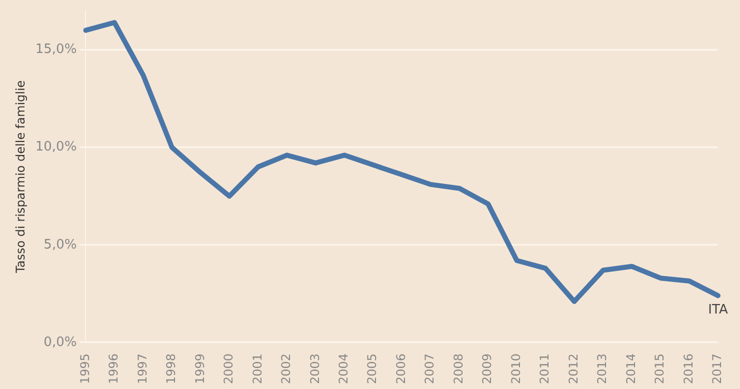 This screenshot has height=389, width=740. Describe the element at coordinates (60, 342) in the screenshot. I see `y-tick-label: 0,0%` at that location.